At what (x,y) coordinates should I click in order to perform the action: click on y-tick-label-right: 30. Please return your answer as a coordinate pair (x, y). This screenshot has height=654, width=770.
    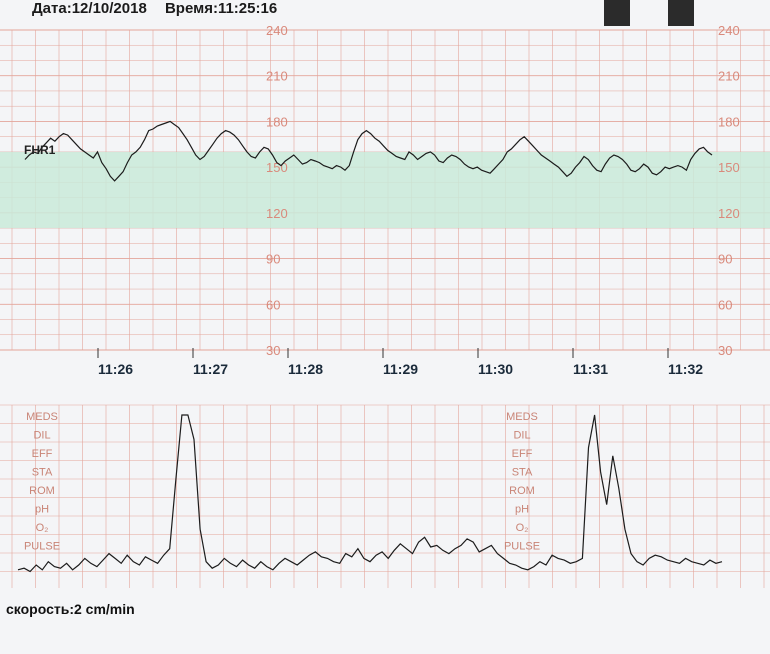
    Looking at the image, I should click on (725, 350).